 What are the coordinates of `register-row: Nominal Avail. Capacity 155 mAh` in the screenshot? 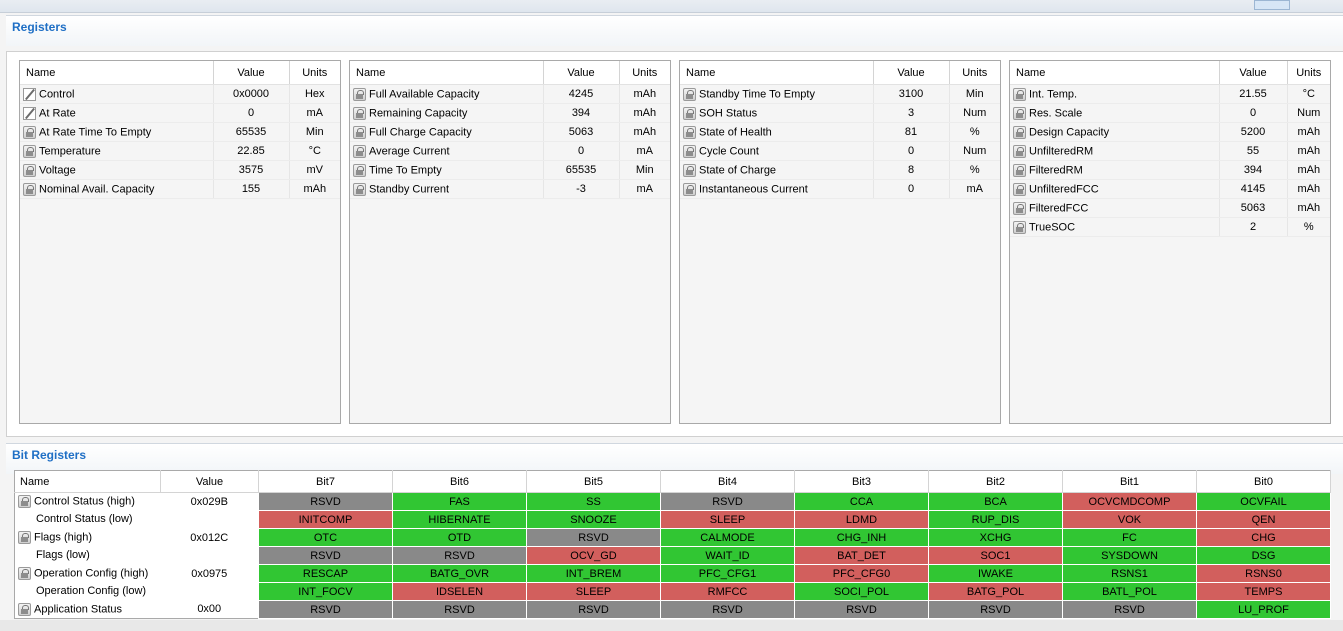 It's located at (180, 189).